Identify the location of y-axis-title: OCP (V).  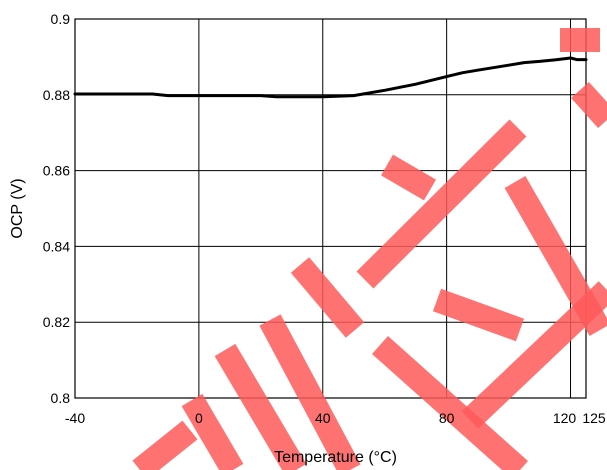
(17, 208).